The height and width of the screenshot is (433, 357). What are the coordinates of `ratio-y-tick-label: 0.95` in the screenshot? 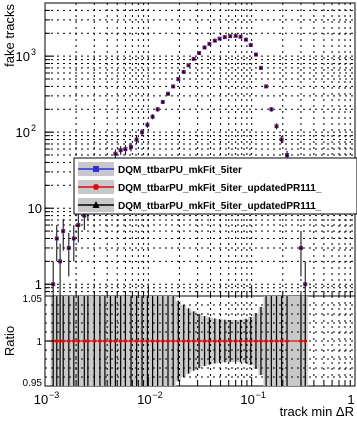 It's located at (33, 383).